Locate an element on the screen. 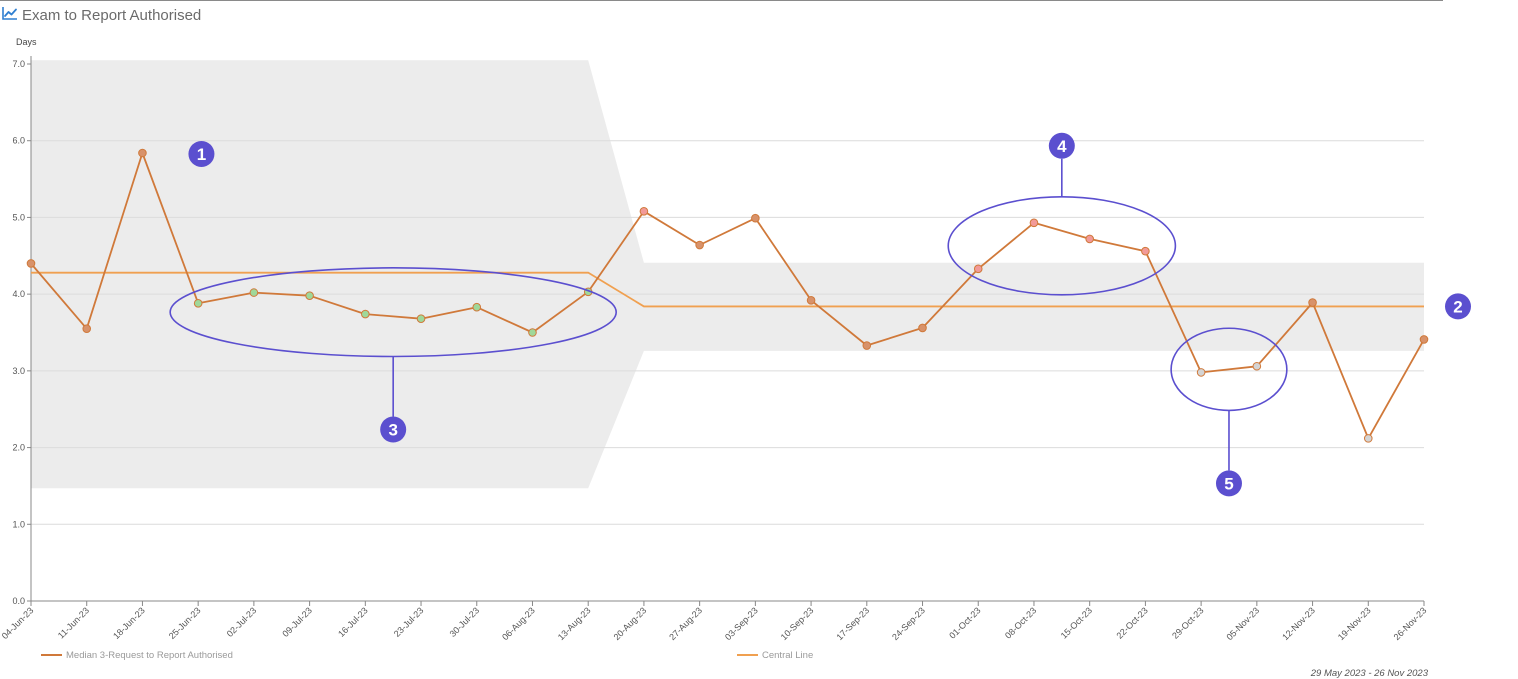 This screenshot has width=1518, height=679. legend-label-series: Median 3-Request to Report Authorised is located at coordinates (149, 655).